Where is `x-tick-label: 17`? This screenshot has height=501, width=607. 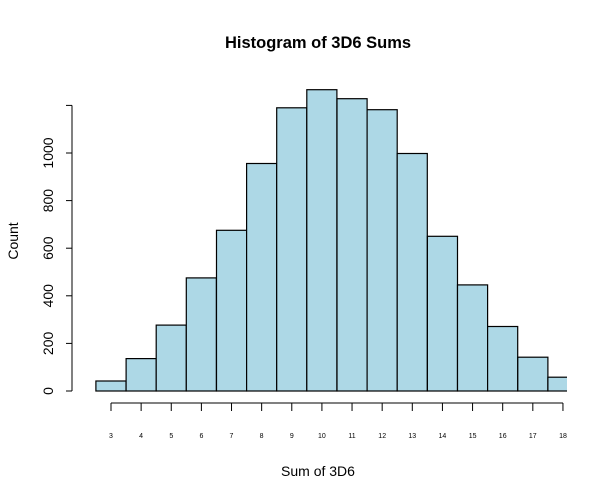
x-tick-label: 17 is located at coordinates (533, 436).